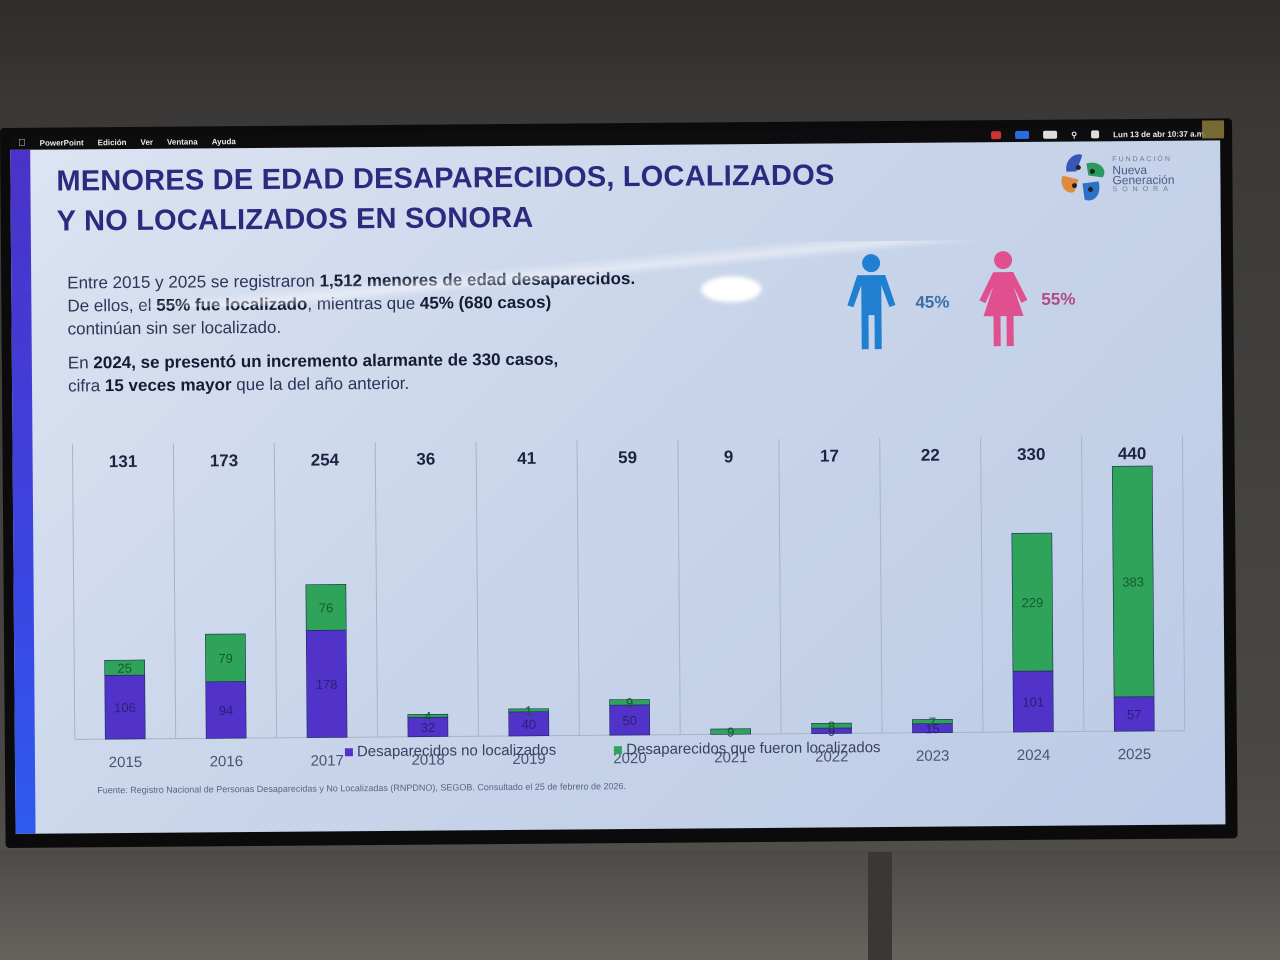 The image size is (1280, 960). I want to click on text-bold: 55% fue localizado, so click(232, 304).